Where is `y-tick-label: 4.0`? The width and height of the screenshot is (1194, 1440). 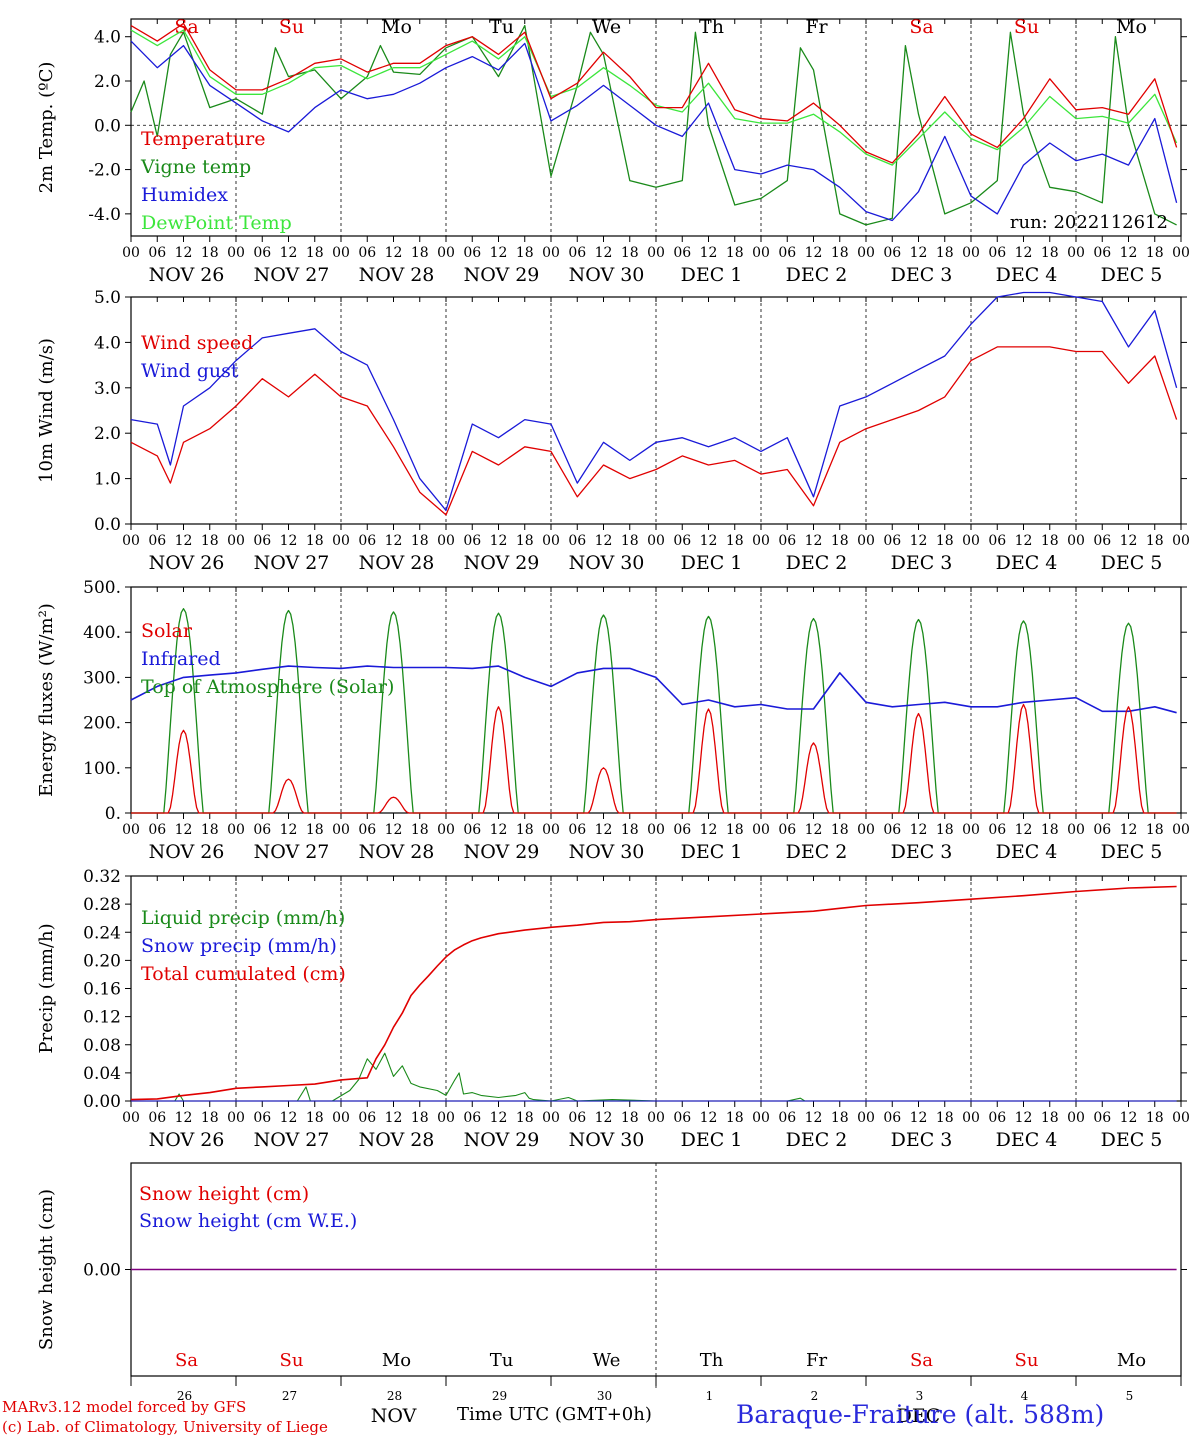 y-tick-label: 4.0 is located at coordinates (107, 343).